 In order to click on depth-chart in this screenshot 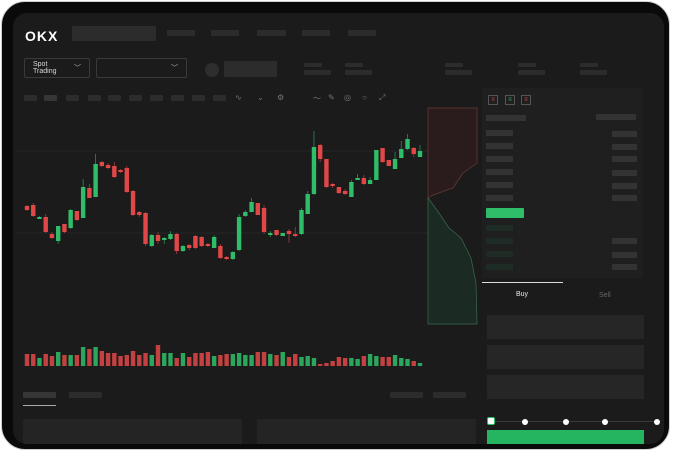, I will do `click(452, 216)`.